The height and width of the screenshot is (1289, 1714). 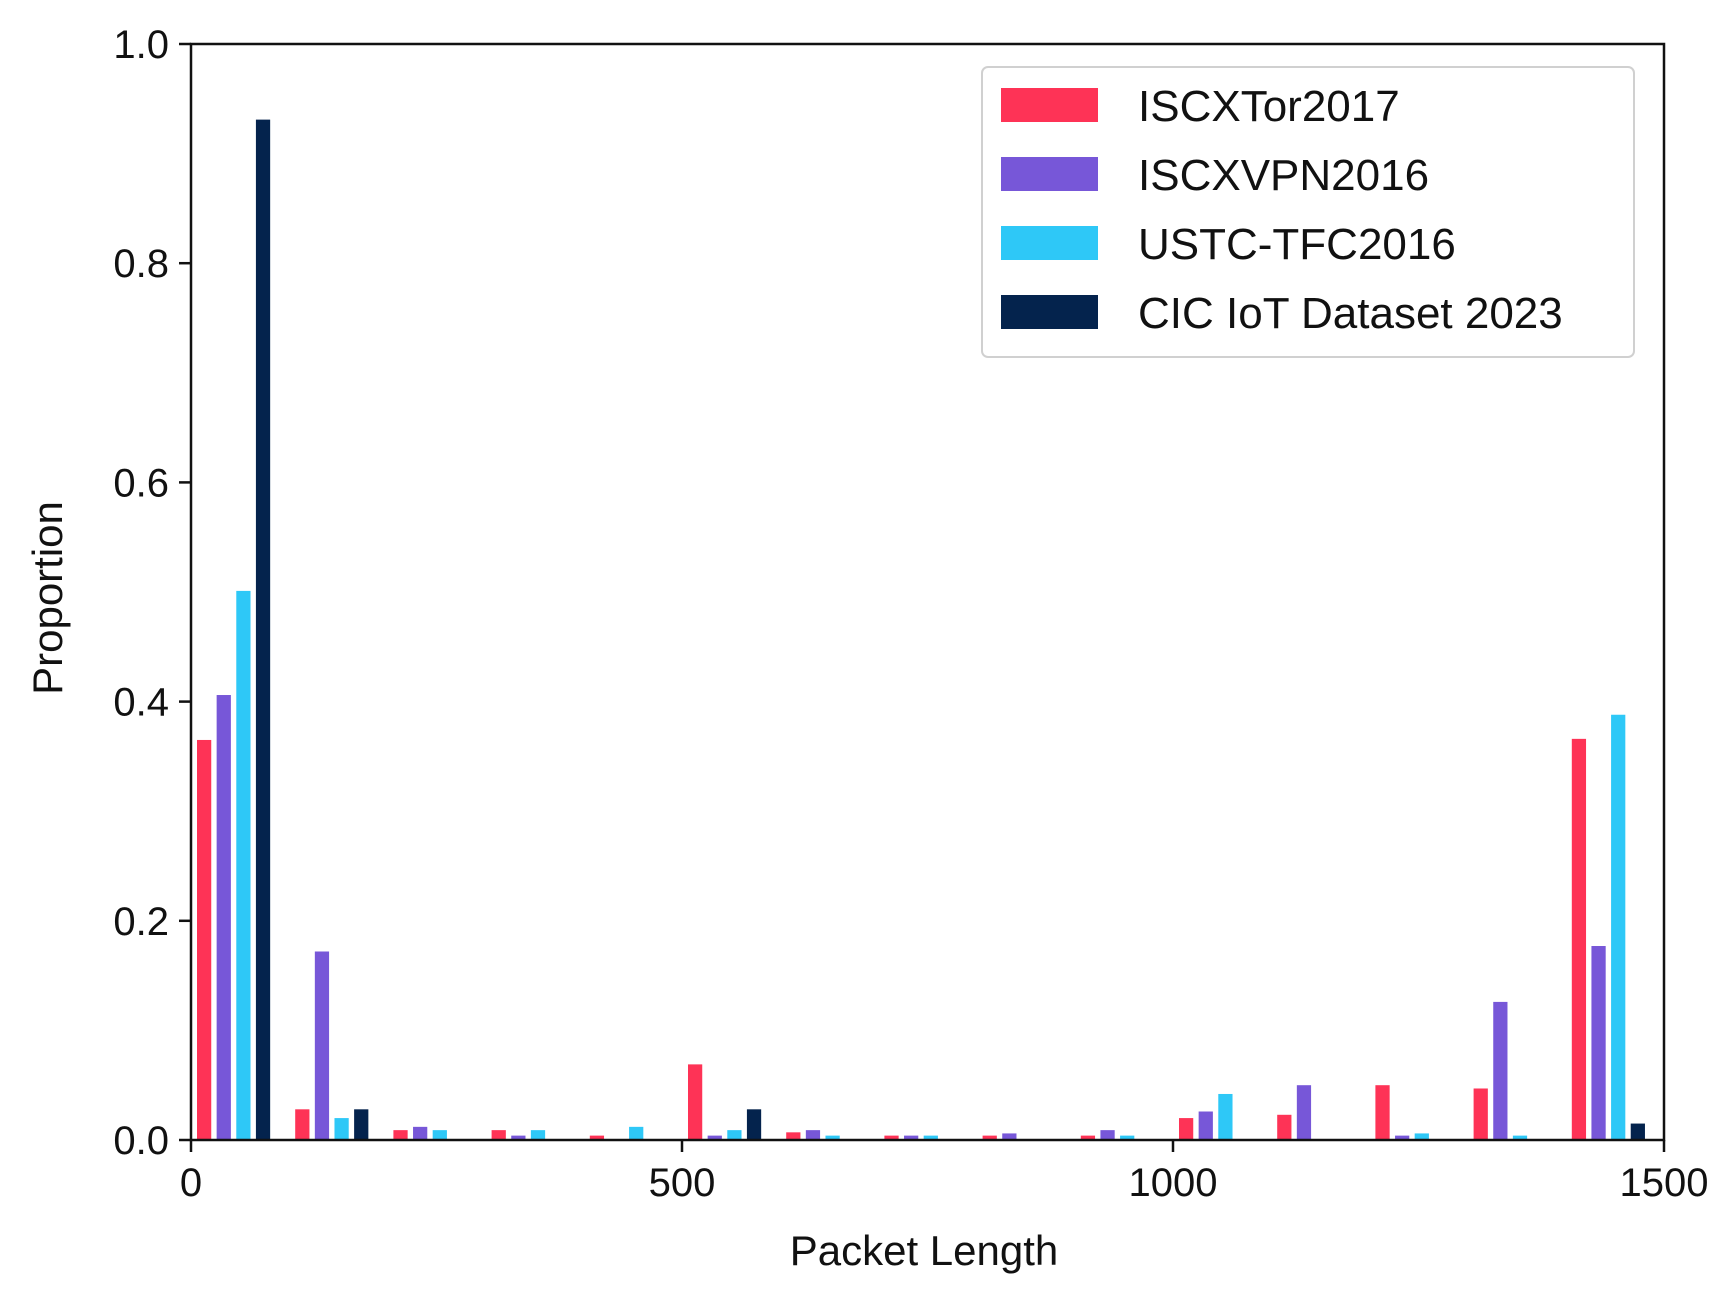 What do you see at coordinates (1049, 243) in the screenshot?
I see `legend-swatch-ustc-tfc2016` at bounding box center [1049, 243].